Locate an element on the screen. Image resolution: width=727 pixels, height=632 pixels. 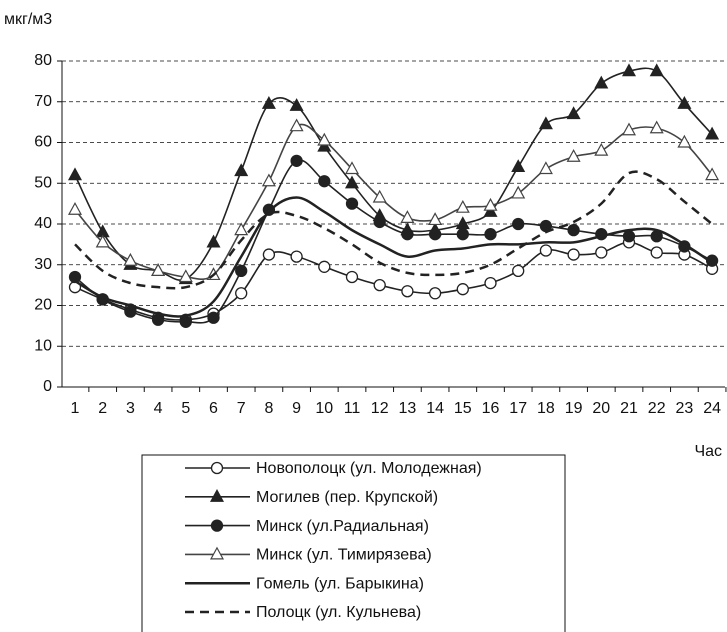
x-tick-label: 8 is located at coordinates (268, 408).